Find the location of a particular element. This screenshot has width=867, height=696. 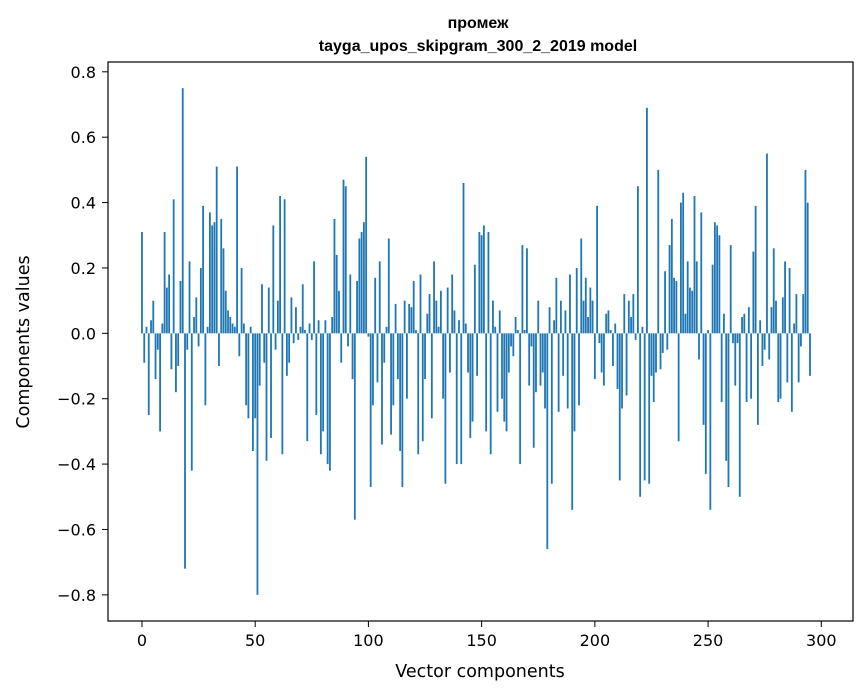

y-axis-ticks: −0.8 −0.6 −0.4 −0.2 0.0 0.2 0.4 0.6 0.8 is located at coordinates (82, 334).